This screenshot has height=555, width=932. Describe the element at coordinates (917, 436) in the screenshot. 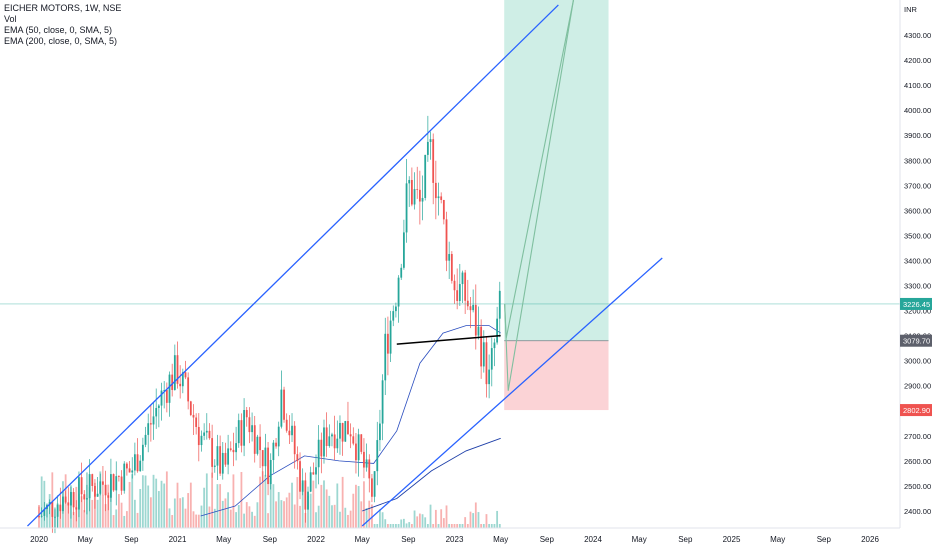

I see `price-tick-label: 2700.00` at that location.